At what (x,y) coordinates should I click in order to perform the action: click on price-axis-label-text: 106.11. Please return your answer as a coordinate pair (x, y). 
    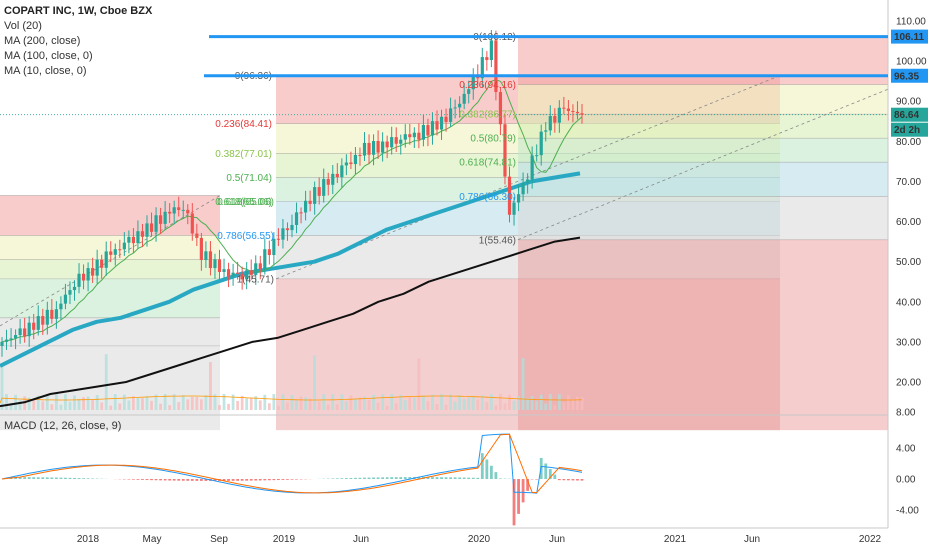
    Looking at the image, I should click on (909, 37).